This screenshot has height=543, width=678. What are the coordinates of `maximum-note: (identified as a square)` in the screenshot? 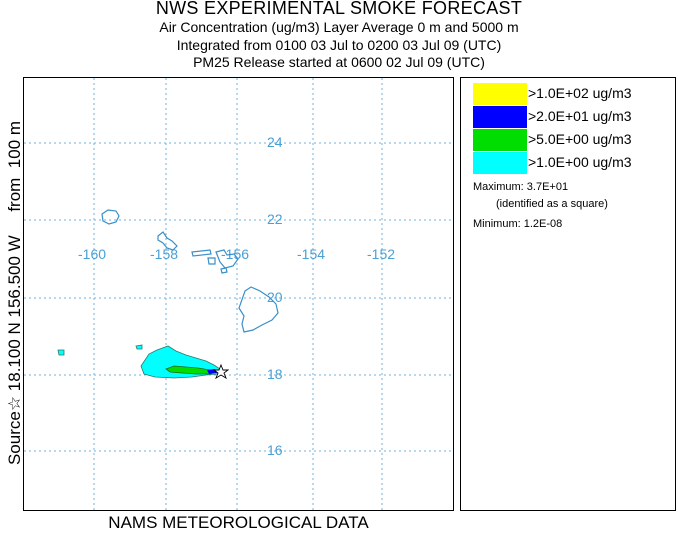 It's located at (552, 204).